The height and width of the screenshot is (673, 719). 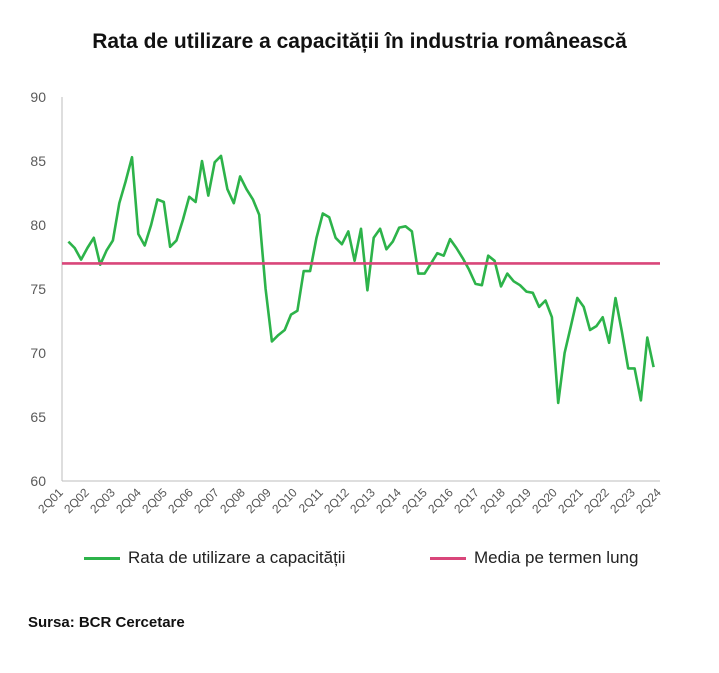 What do you see at coordinates (50, 500) in the screenshot?
I see `x-tick-label: 2Q01` at bounding box center [50, 500].